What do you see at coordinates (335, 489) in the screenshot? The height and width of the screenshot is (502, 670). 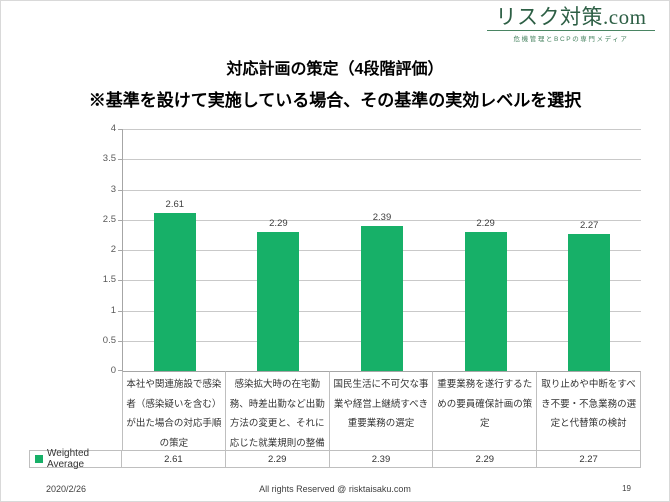 I see `footer-copyright: All rights Reserved @ risktaisaku.com` at bounding box center [335, 489].